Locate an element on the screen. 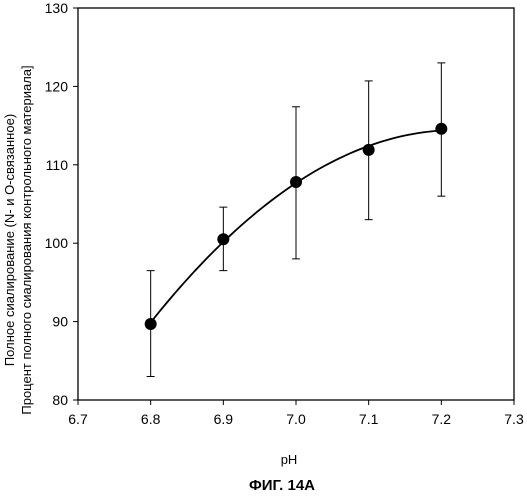  x-tick-label: 6.8 is located at coordinates (151, 419).